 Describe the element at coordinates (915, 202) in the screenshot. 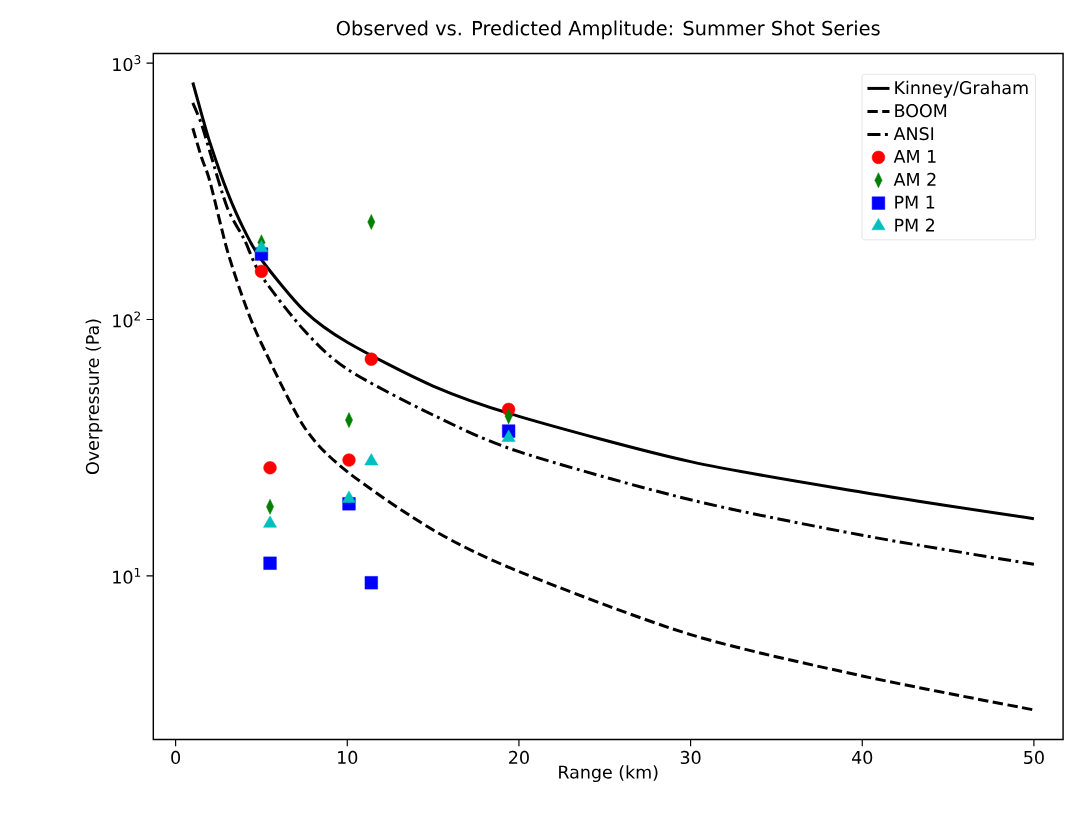

I see `legend-label: PM 1` at that location.